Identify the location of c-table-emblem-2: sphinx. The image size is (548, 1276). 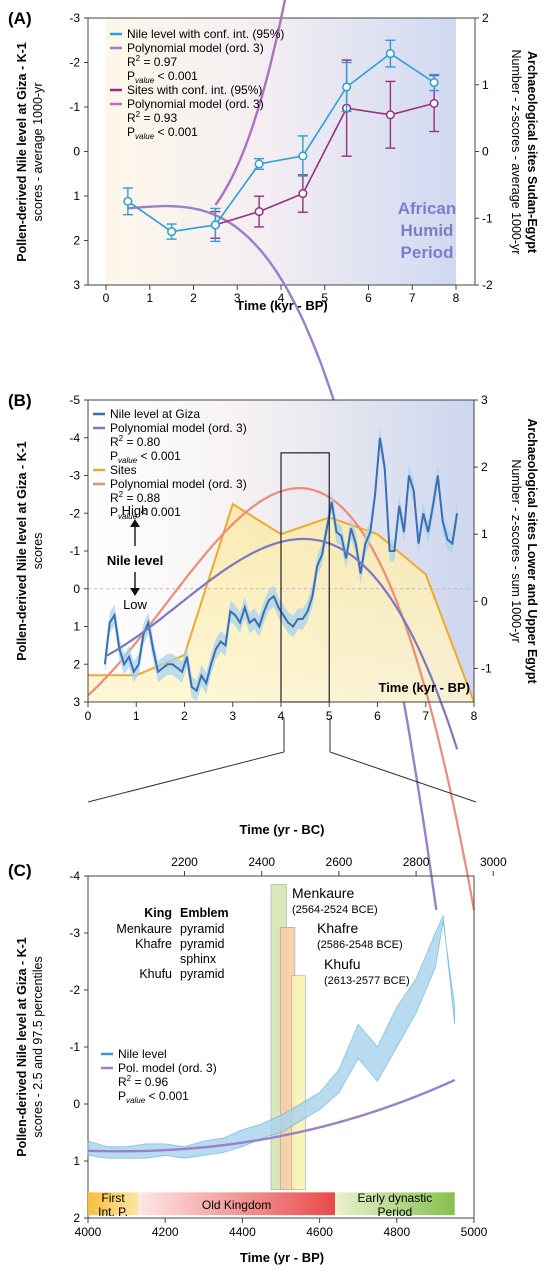
(198, 959).